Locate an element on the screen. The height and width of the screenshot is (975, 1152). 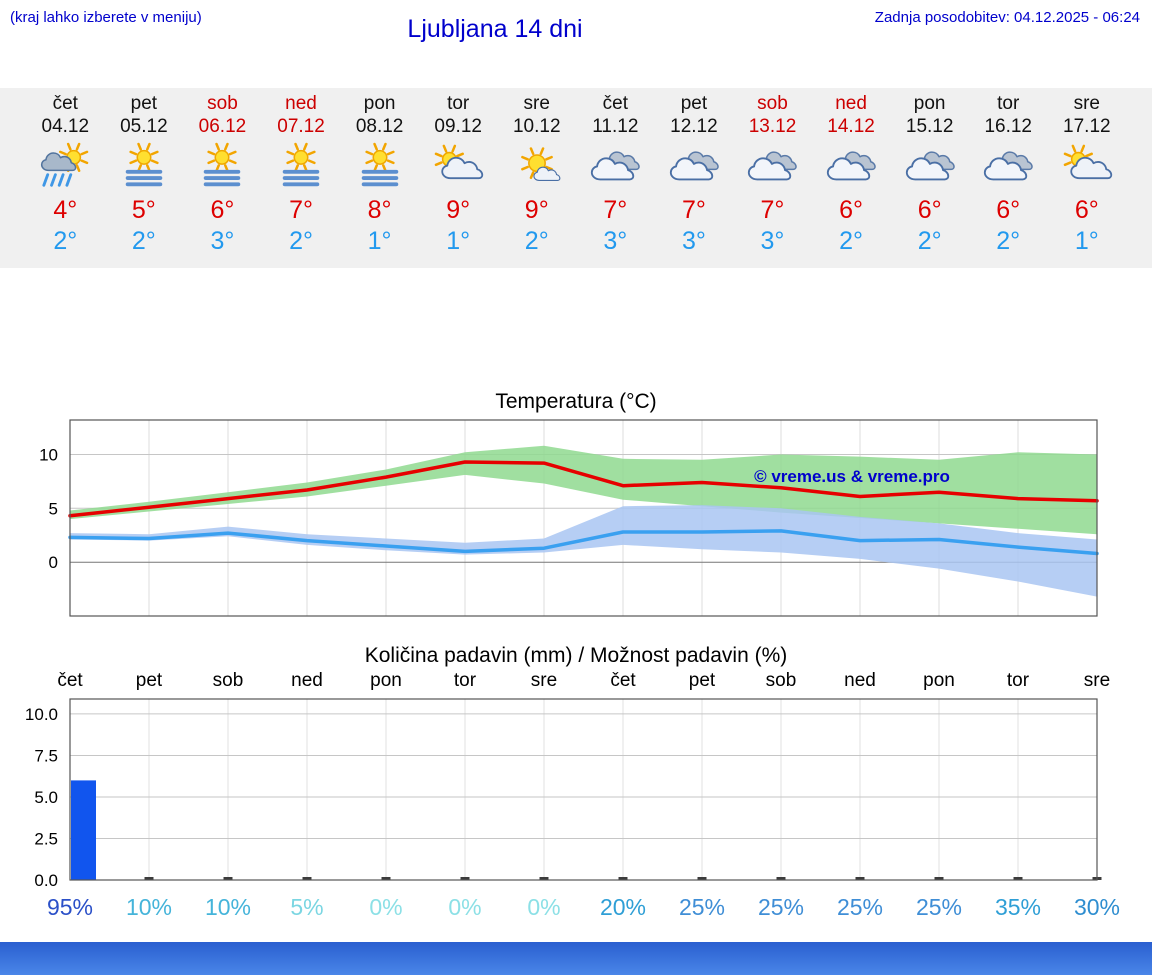
precip-ytick-label: 10.0 is located at coordinates (41, 714).